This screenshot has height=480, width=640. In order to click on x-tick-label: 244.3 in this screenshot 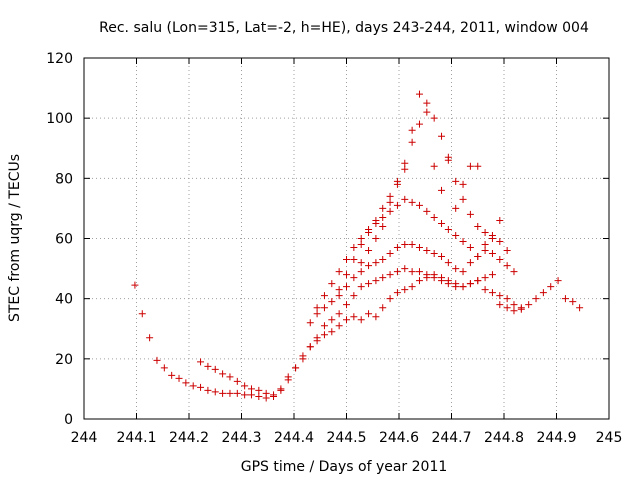, I will do `click(241, 438)`.